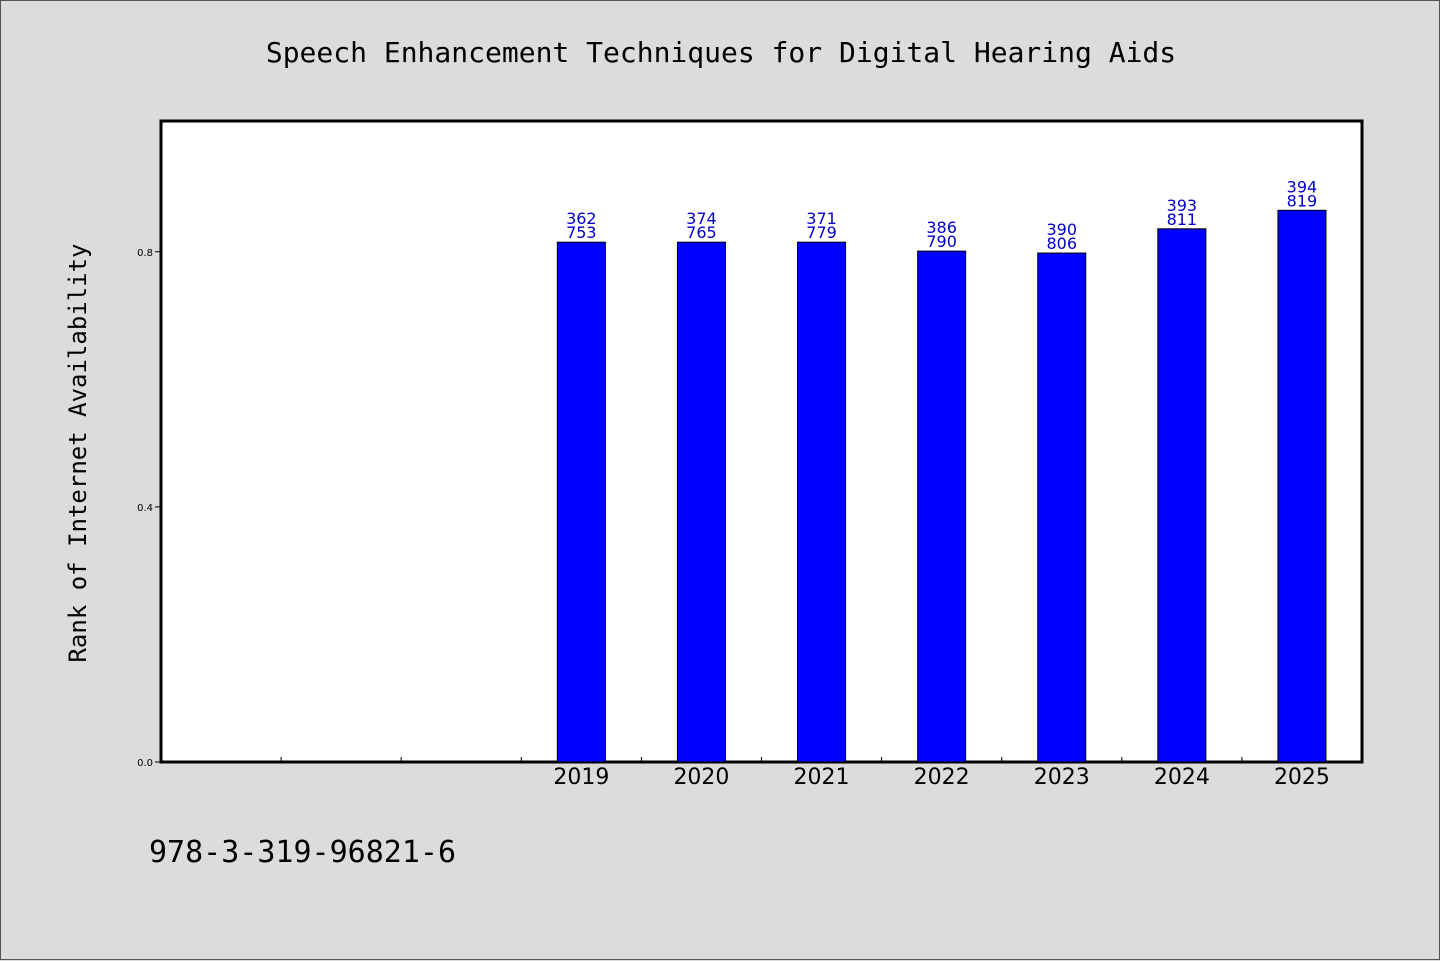  I want to click on bar-label-2020-bottom: 765, so click(701, 232).